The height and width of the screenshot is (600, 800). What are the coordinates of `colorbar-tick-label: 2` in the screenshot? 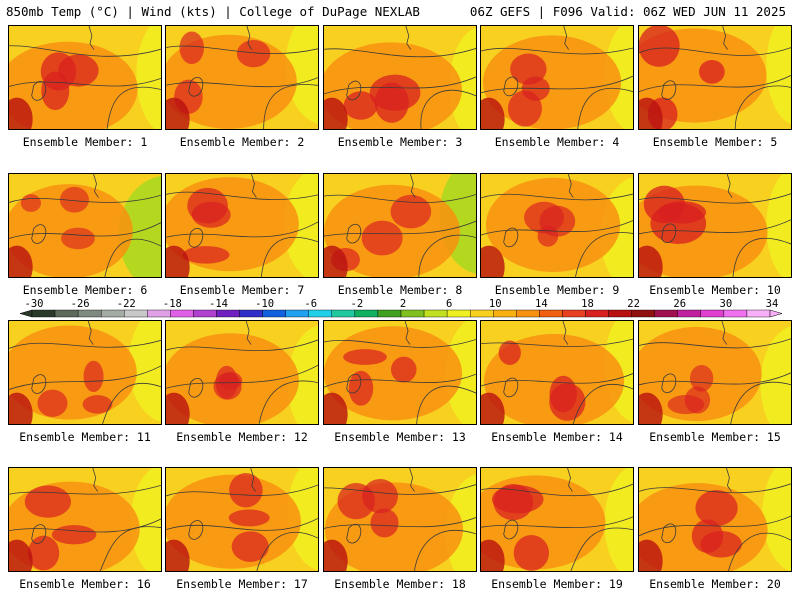 It's located at (403, 304).